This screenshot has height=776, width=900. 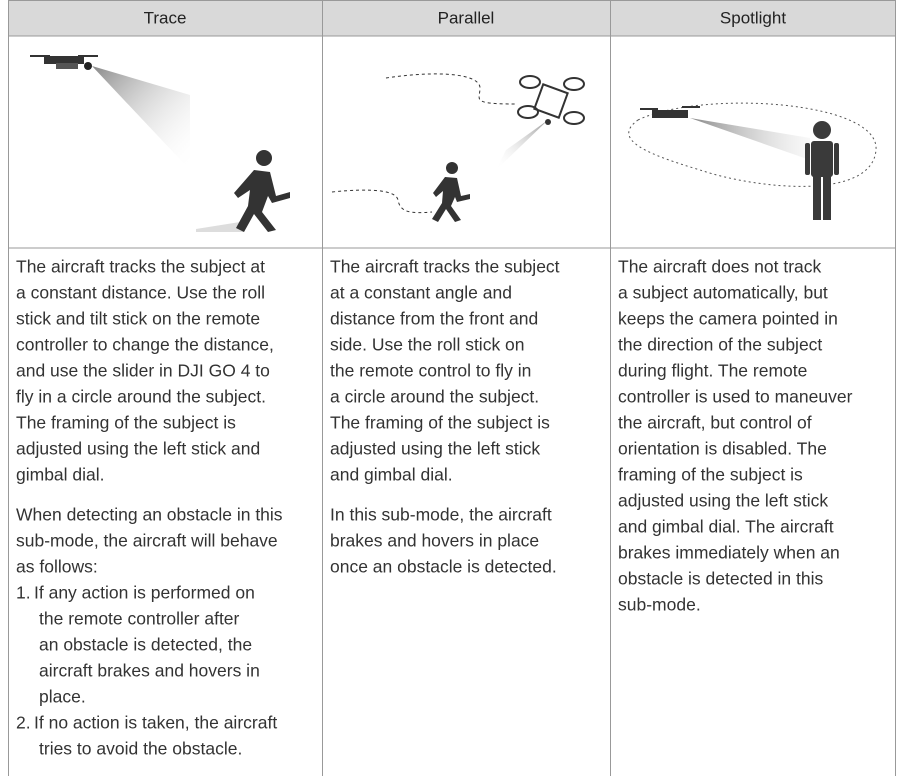 I want to click on list-marker: 1., so click(x=23, y=593).